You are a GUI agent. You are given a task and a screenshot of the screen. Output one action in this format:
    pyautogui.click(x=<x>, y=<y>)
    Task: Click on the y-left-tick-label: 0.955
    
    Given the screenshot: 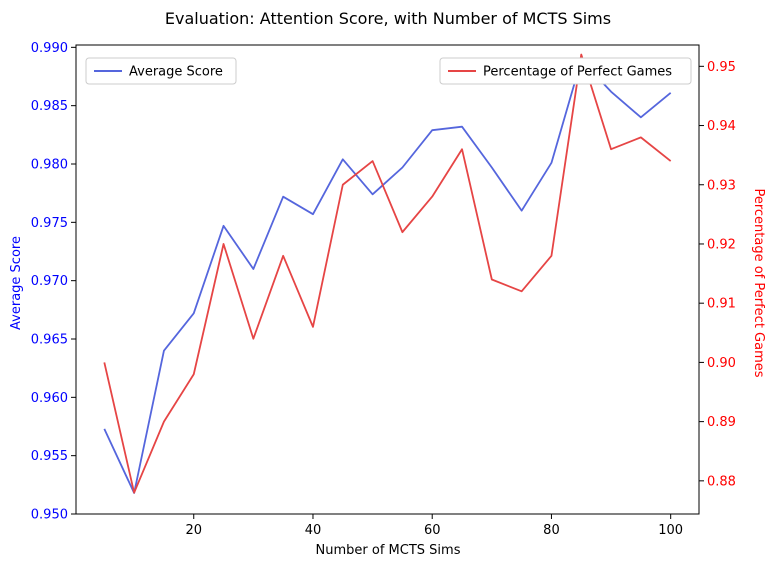 What is the action you would take?
    pyautogui.click(x=49, y=456)
    